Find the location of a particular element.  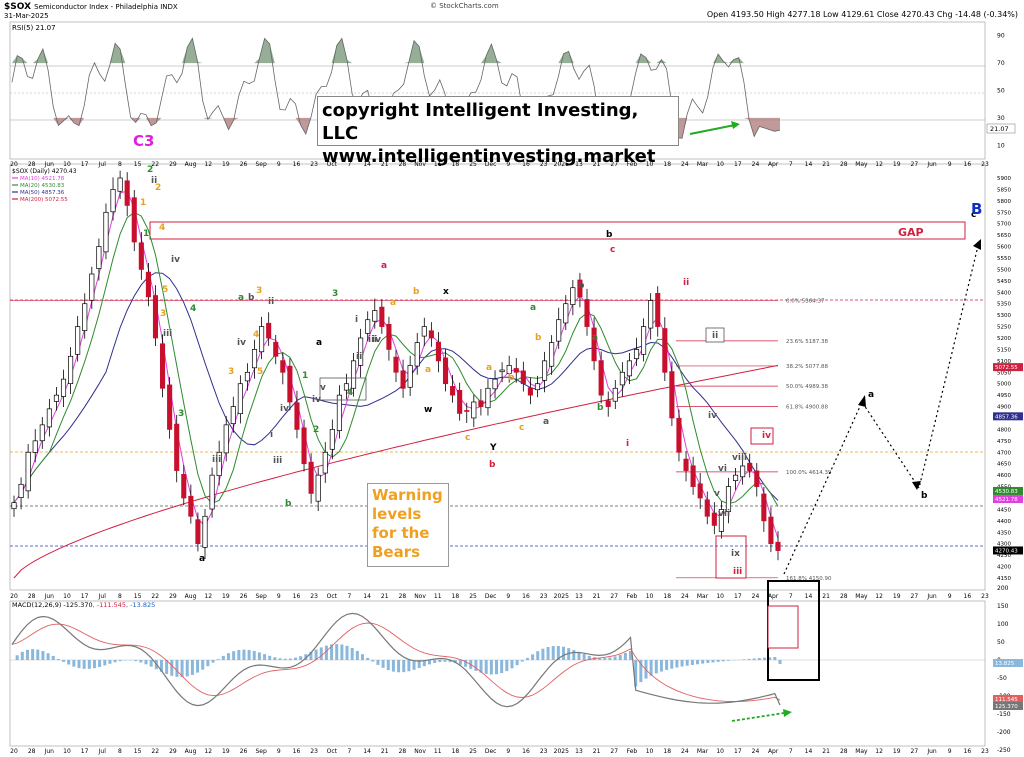

macd-tick-label: -200 is located at coordinates (1004, 732).